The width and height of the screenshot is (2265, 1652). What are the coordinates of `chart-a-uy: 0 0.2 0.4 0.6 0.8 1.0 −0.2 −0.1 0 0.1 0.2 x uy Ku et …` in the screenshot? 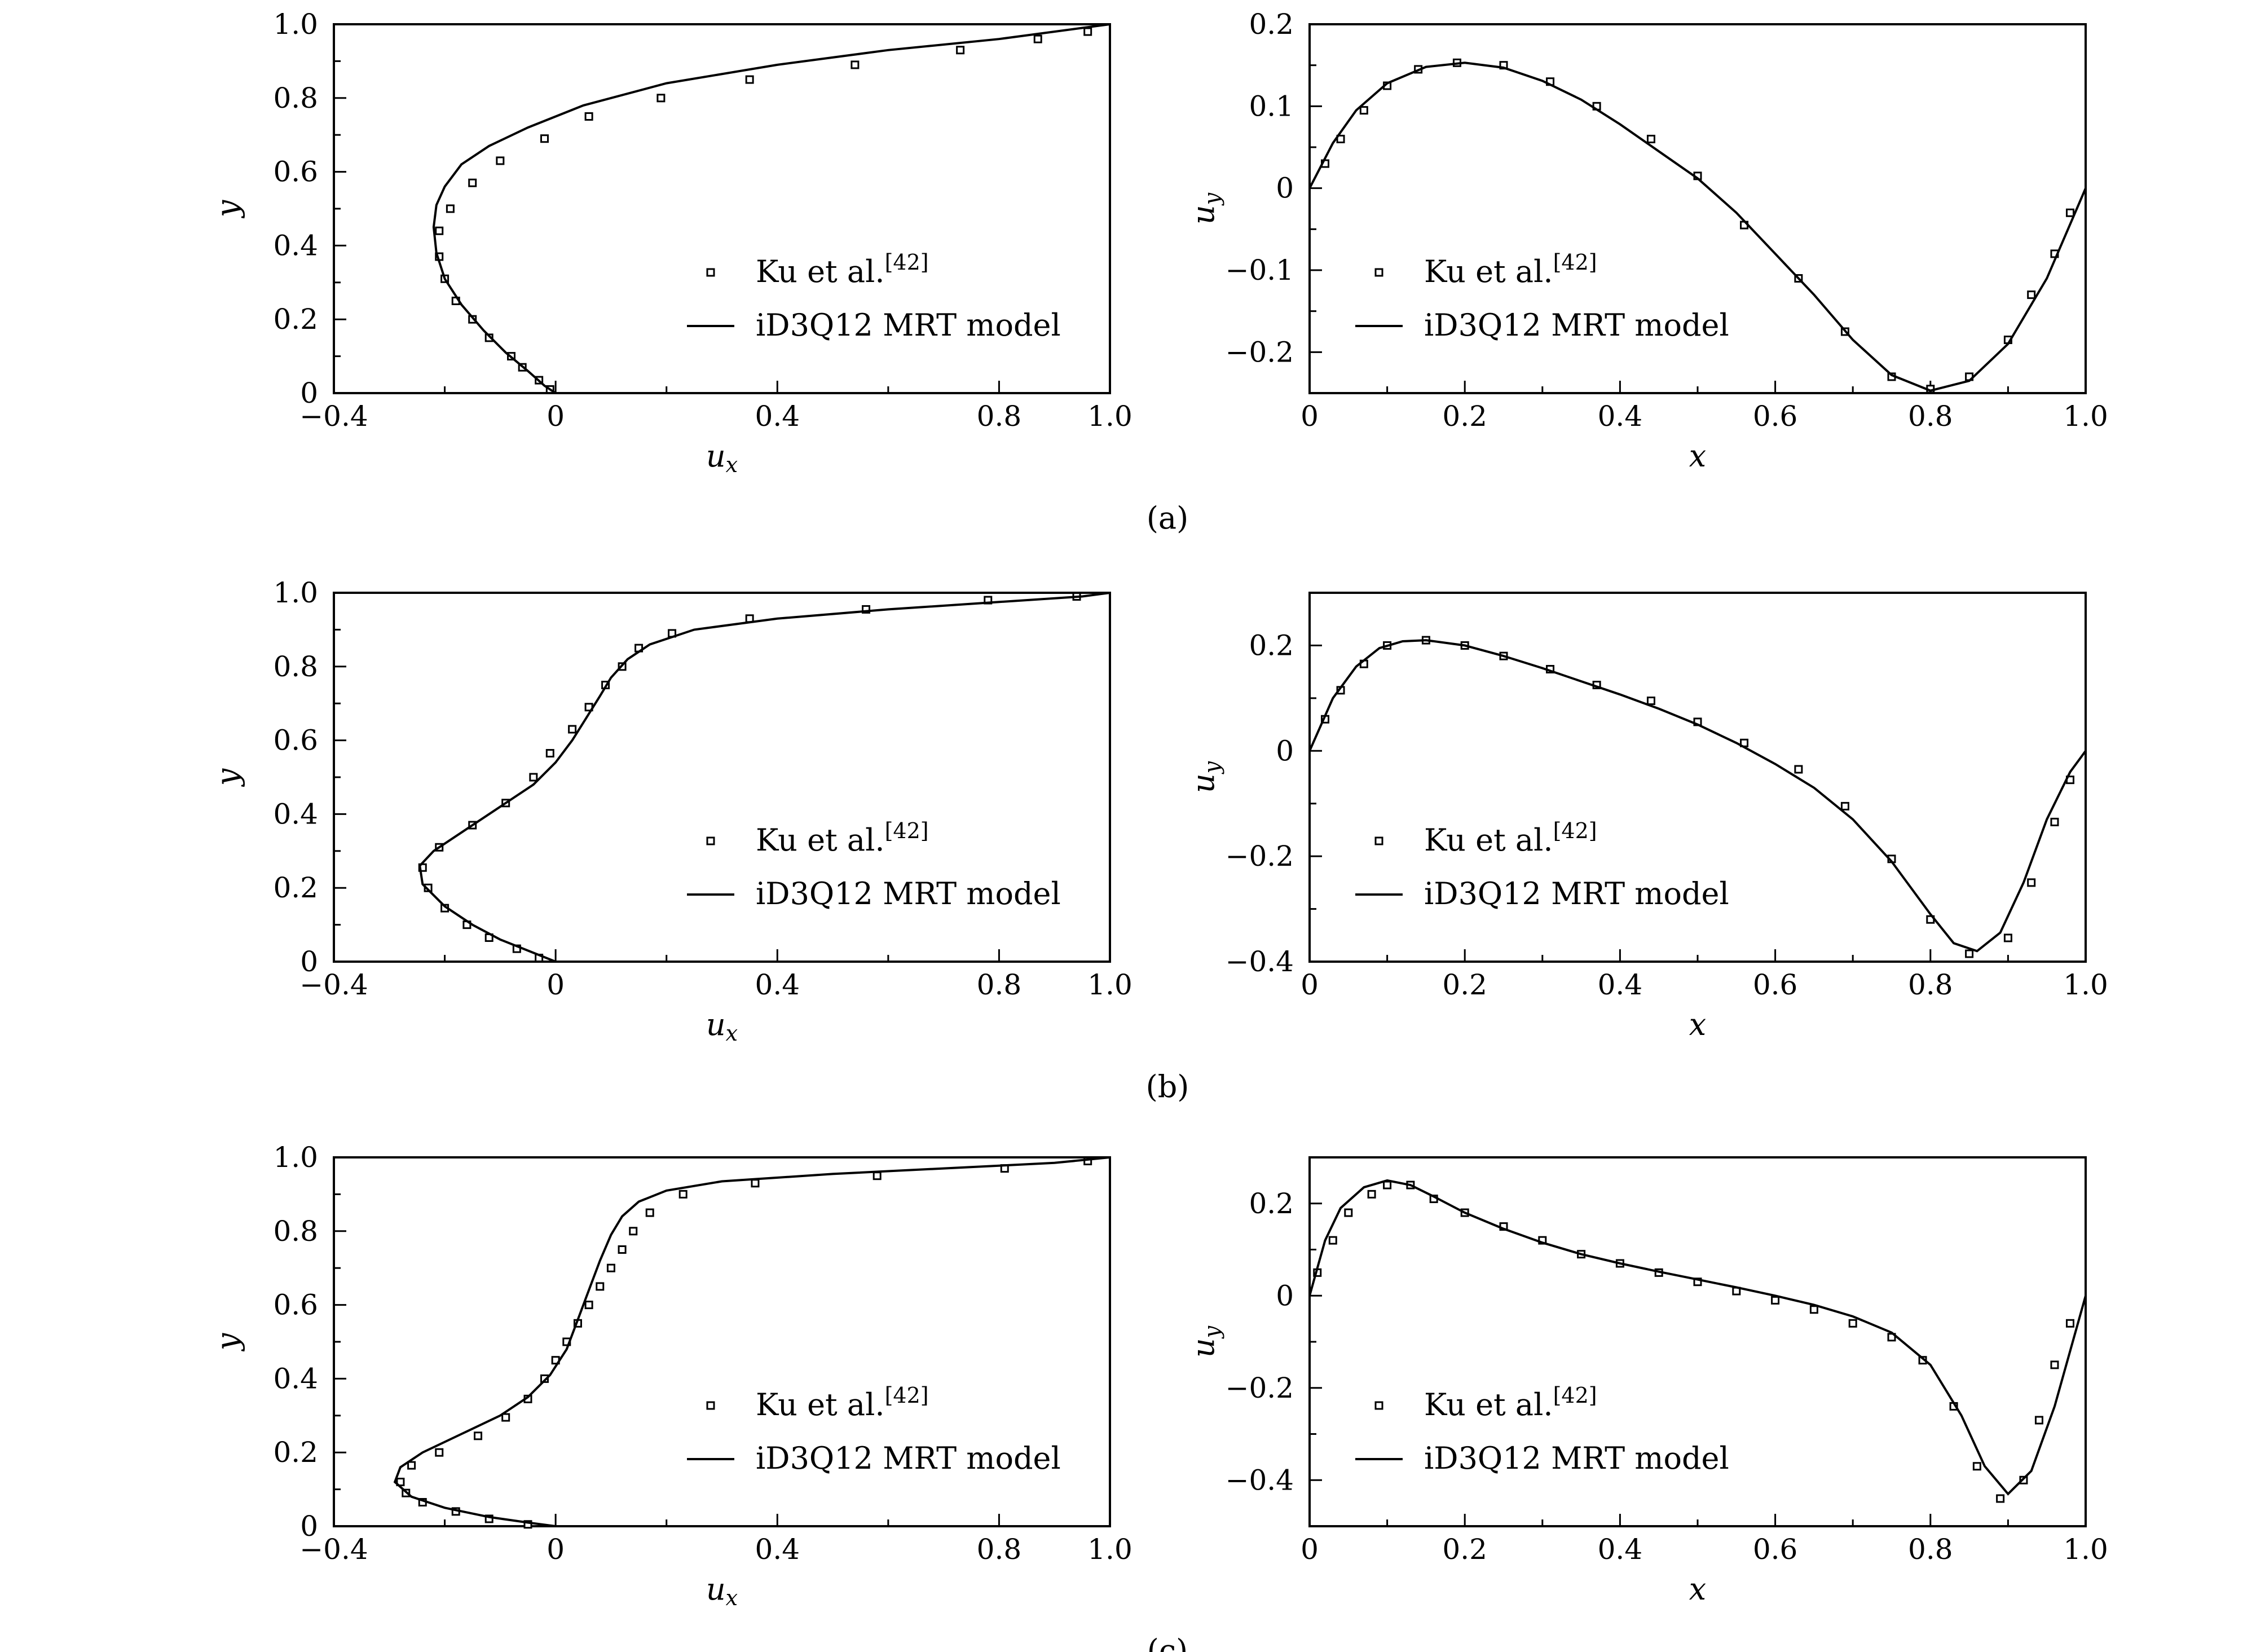 It's located at (1647, 241).